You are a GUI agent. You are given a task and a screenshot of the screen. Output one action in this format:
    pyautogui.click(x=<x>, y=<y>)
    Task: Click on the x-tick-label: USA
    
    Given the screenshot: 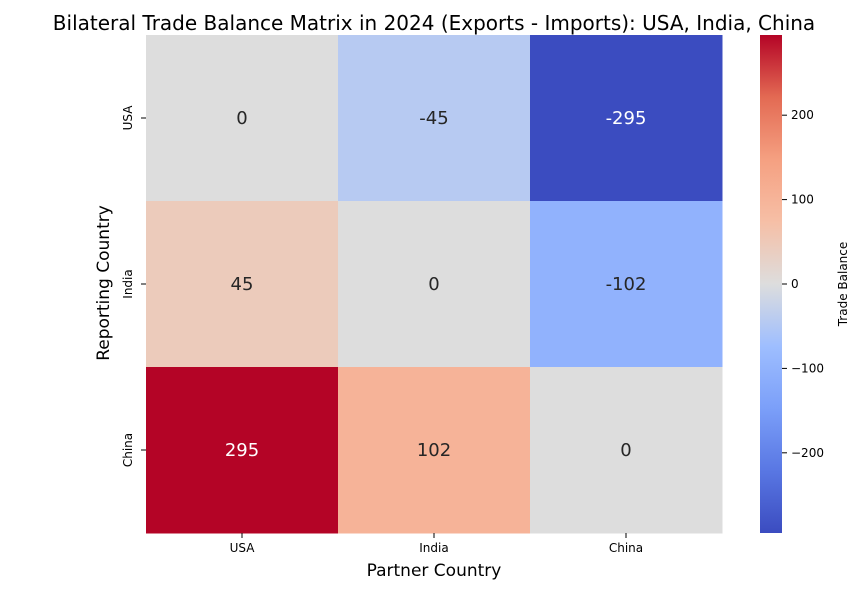 What is the action you would take?
    pyautogui.click(x=243, y=548)
    